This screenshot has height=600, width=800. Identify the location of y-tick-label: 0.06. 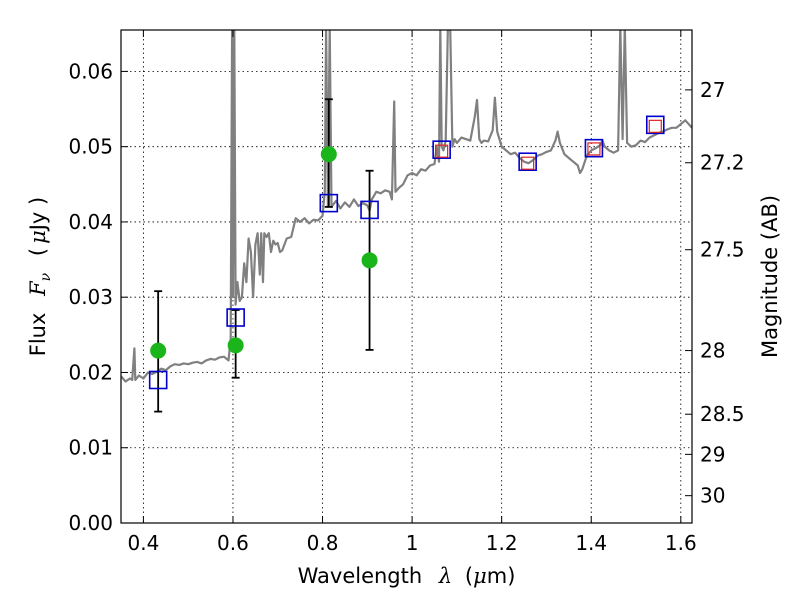
(90, 71).